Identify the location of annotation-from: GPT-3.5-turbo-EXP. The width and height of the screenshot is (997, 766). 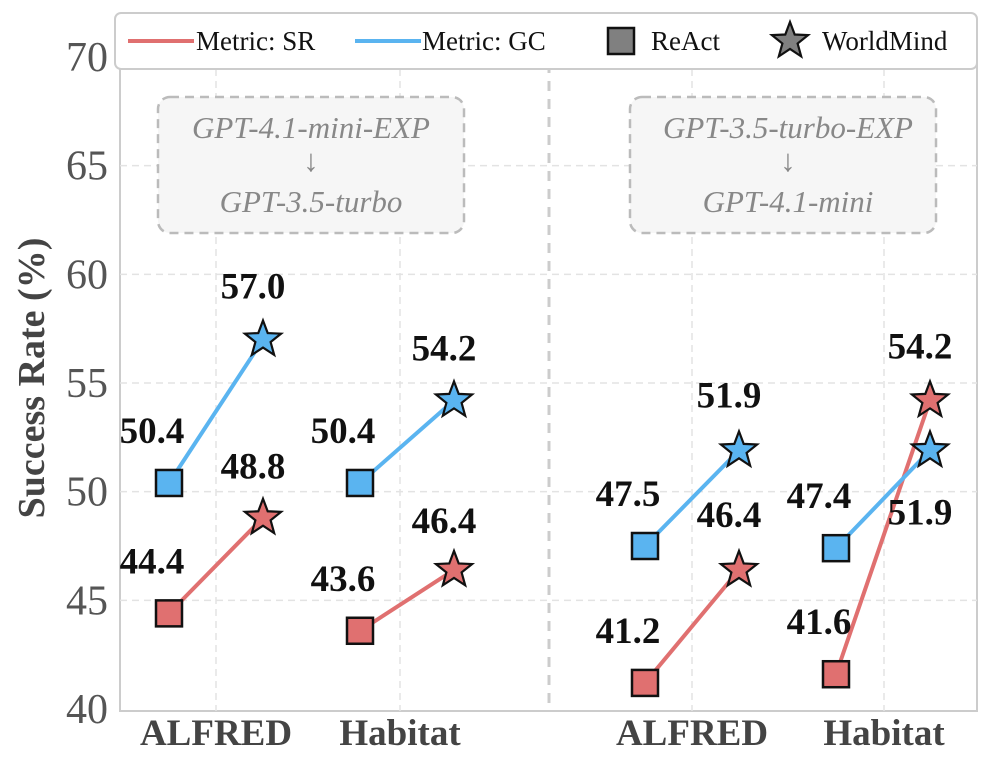
(788, 127).